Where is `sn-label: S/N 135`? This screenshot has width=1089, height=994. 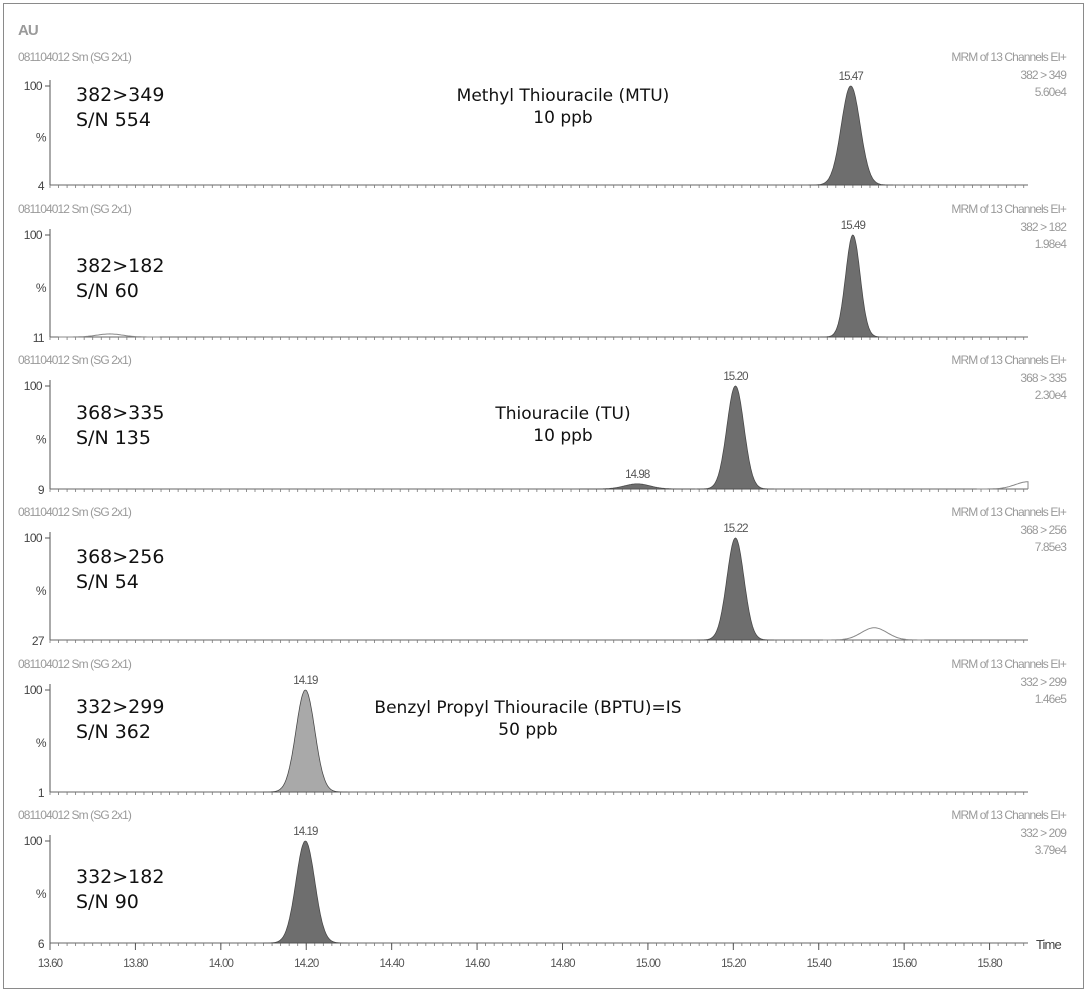 sn-label: S/N 135 is located at coordinates (113, 438).